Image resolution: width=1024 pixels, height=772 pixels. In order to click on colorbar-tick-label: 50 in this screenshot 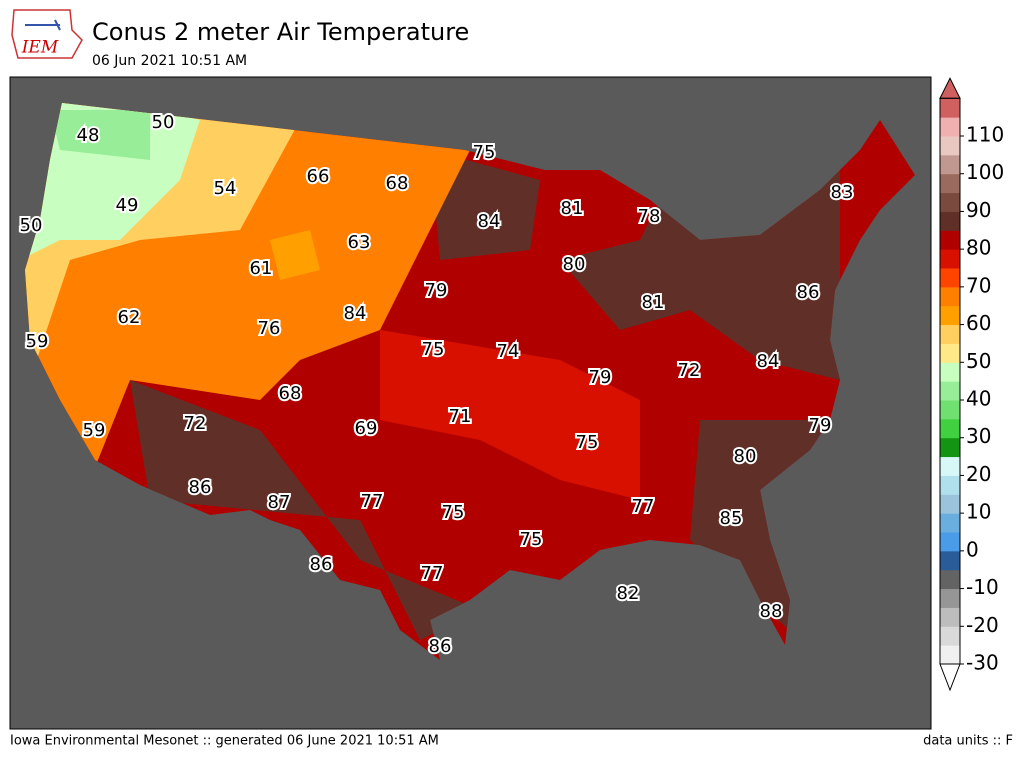, I will do `click(978, 361)`.